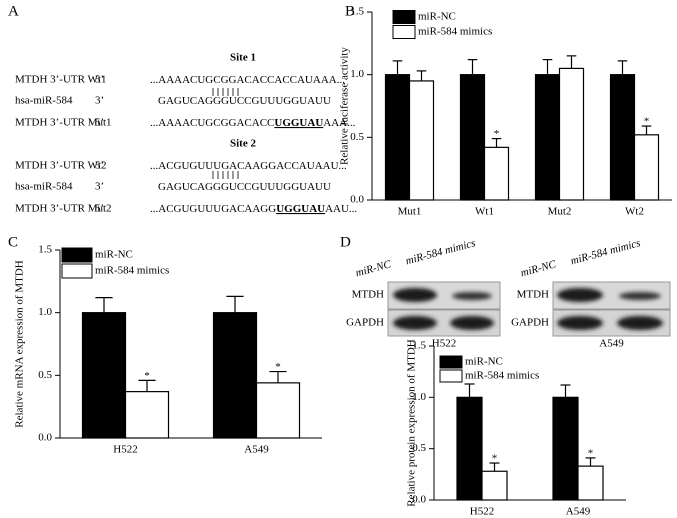 The image size is (677, 518). I want to click on row-name: MTDH 3’-UTR Wt1, so click(60, 80).